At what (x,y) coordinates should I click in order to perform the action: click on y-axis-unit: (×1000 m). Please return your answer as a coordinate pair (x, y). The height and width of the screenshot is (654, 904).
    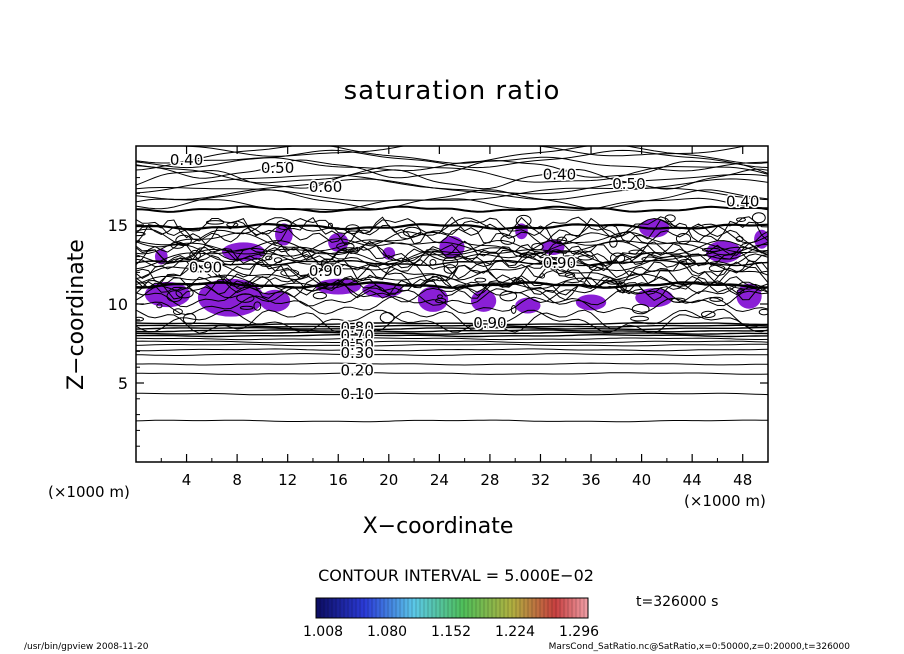
    Looking at the image, I should click on (89, 492).